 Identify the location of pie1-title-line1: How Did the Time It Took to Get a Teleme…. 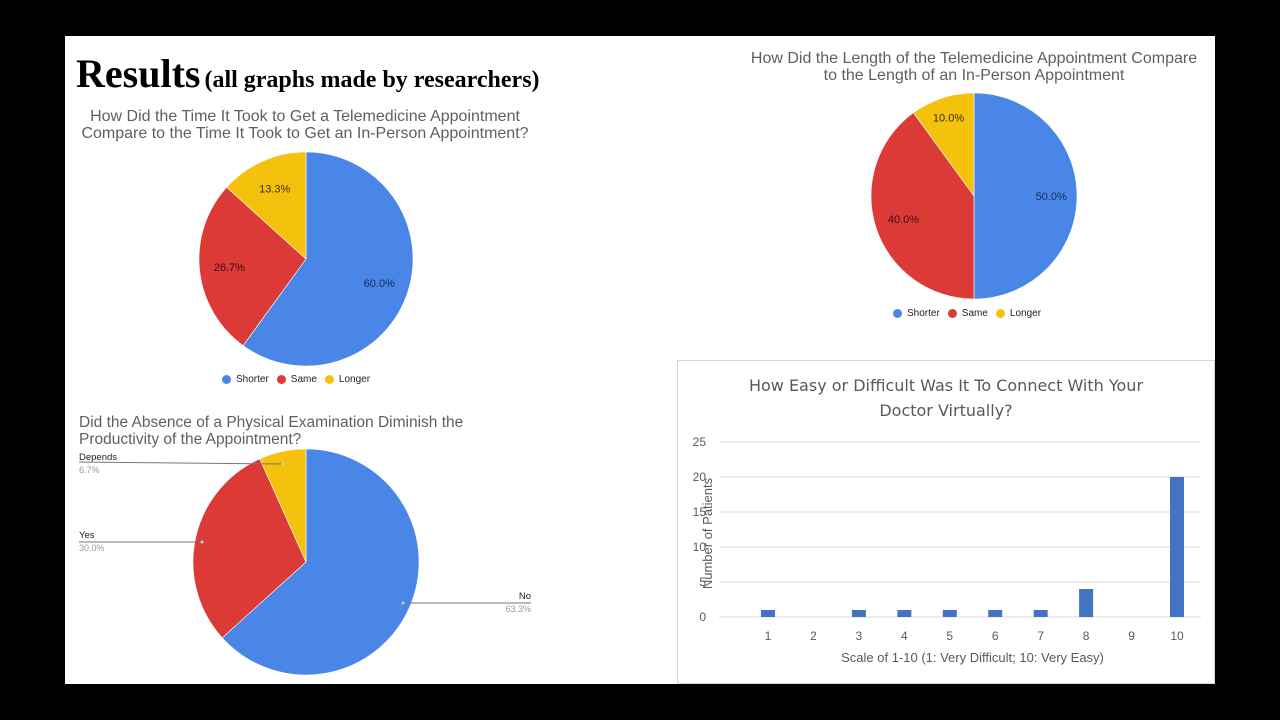
(305, 116).